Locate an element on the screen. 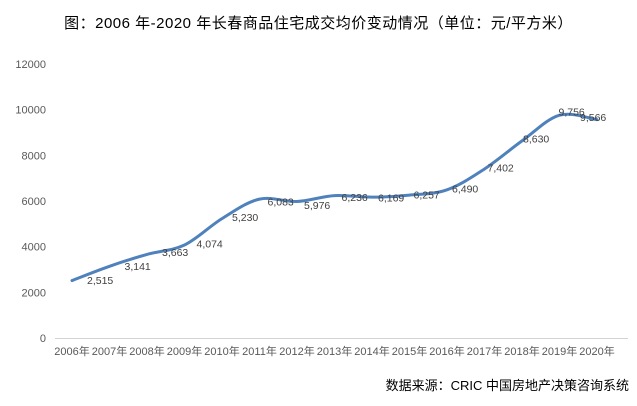 Image resolution: width=637 pixels, height=406 pixels. data-label: 6,236 is located at coordinates (355, 198).